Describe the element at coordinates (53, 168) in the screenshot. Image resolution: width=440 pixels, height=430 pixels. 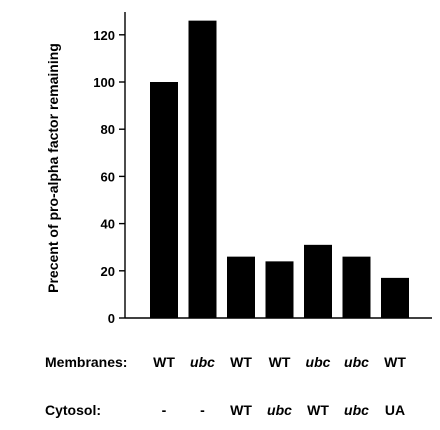
I see `y-axis-label: Precent of pro-alpha factor remaining` at that location.